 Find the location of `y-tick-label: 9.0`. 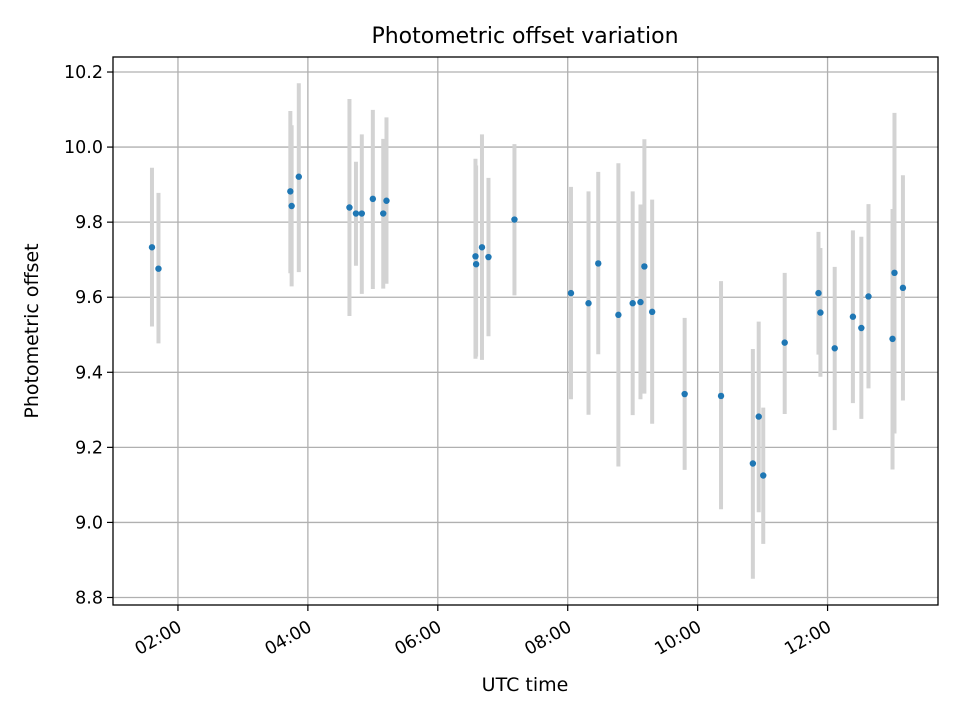

y-tick-label: 9.0 is located at coordinates (89, 523).